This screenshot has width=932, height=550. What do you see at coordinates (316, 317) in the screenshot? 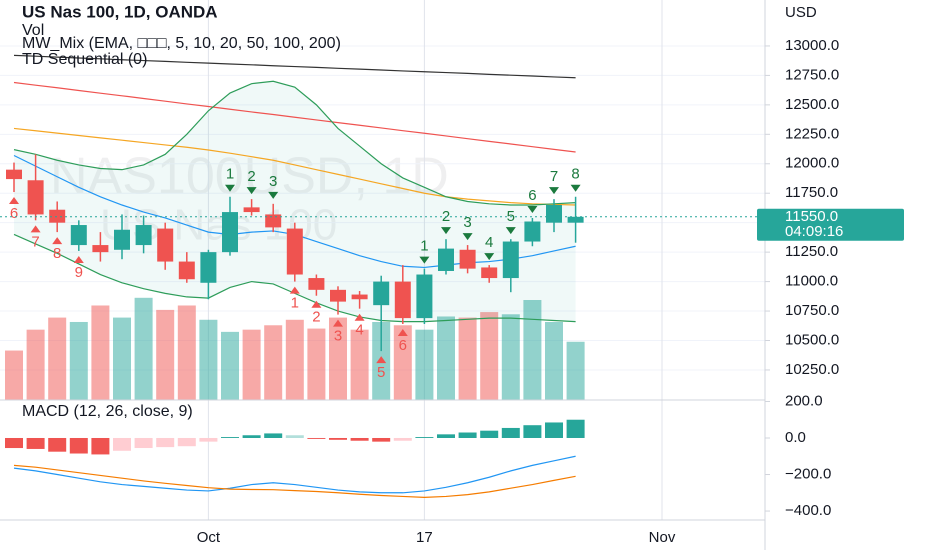
I see `td-count: 2` at bounding box center [316, 317].